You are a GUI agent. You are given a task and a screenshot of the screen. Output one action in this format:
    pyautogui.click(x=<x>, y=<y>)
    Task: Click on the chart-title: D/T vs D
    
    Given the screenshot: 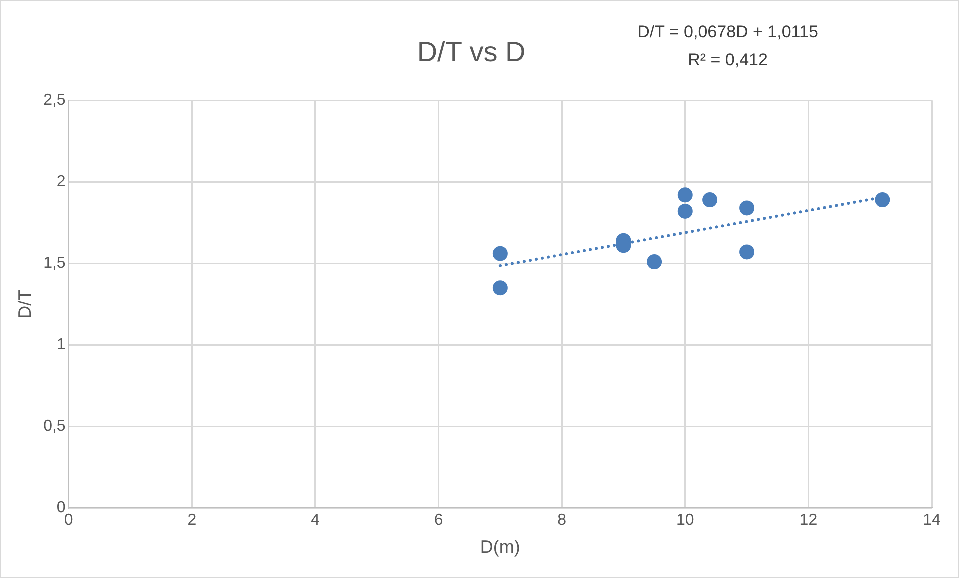 What is the action you would take?
    pyautogui.click(x=471, y=52)
    